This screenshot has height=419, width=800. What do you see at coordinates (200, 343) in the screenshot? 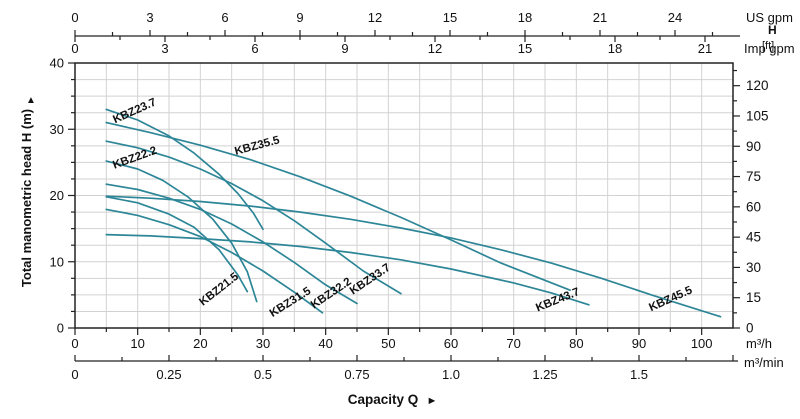
I see `m3h-tick-label: 20` at bounding box center [200, 343].